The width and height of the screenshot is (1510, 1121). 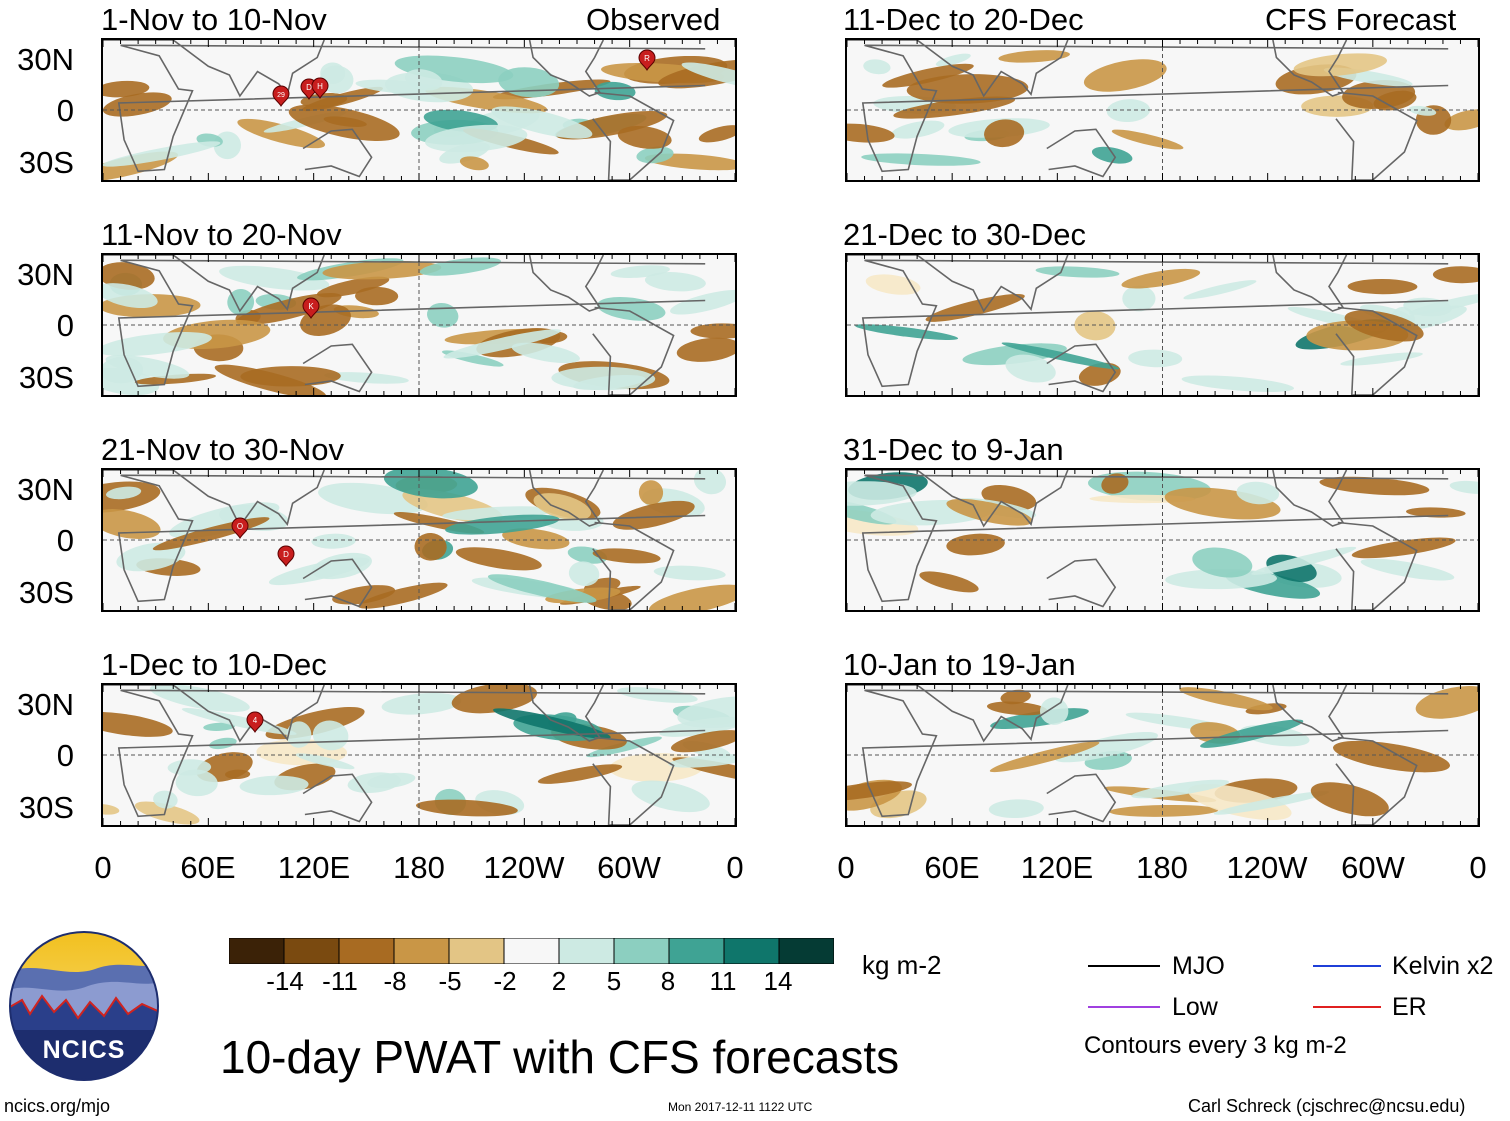 What do you see at coordinates (1347, 1007) in the screenshot?
I see `legend-line-er` at bounding box center [1347, 1007].